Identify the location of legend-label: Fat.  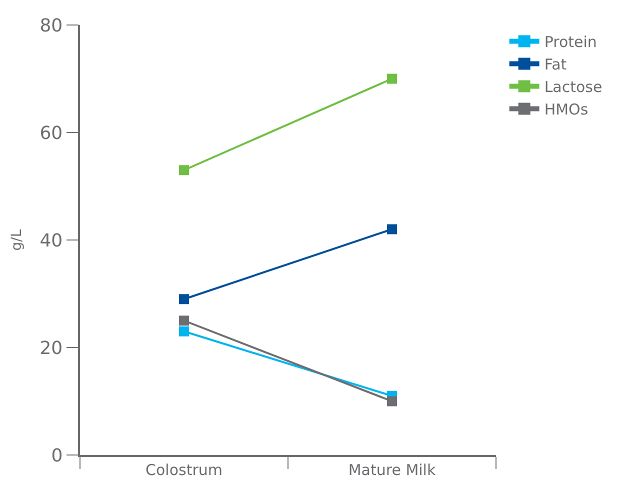
(555, 65).